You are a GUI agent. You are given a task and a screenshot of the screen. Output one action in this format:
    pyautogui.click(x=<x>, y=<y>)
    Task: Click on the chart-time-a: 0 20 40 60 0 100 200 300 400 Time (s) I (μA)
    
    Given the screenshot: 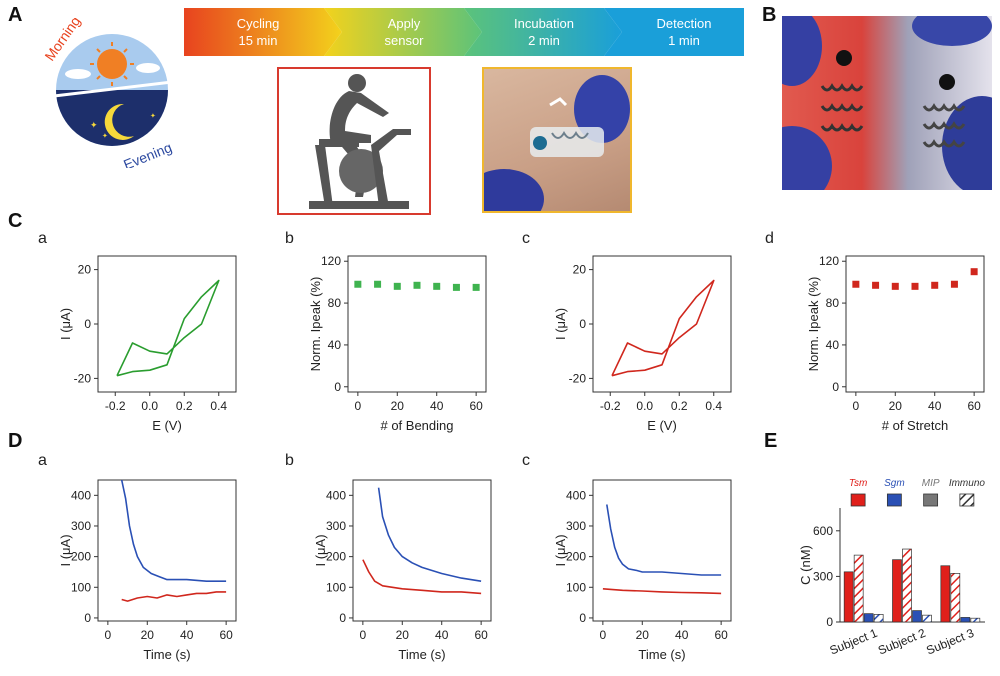 What is the action you would take?
    pyautogui.click(x=147, y=570)
    